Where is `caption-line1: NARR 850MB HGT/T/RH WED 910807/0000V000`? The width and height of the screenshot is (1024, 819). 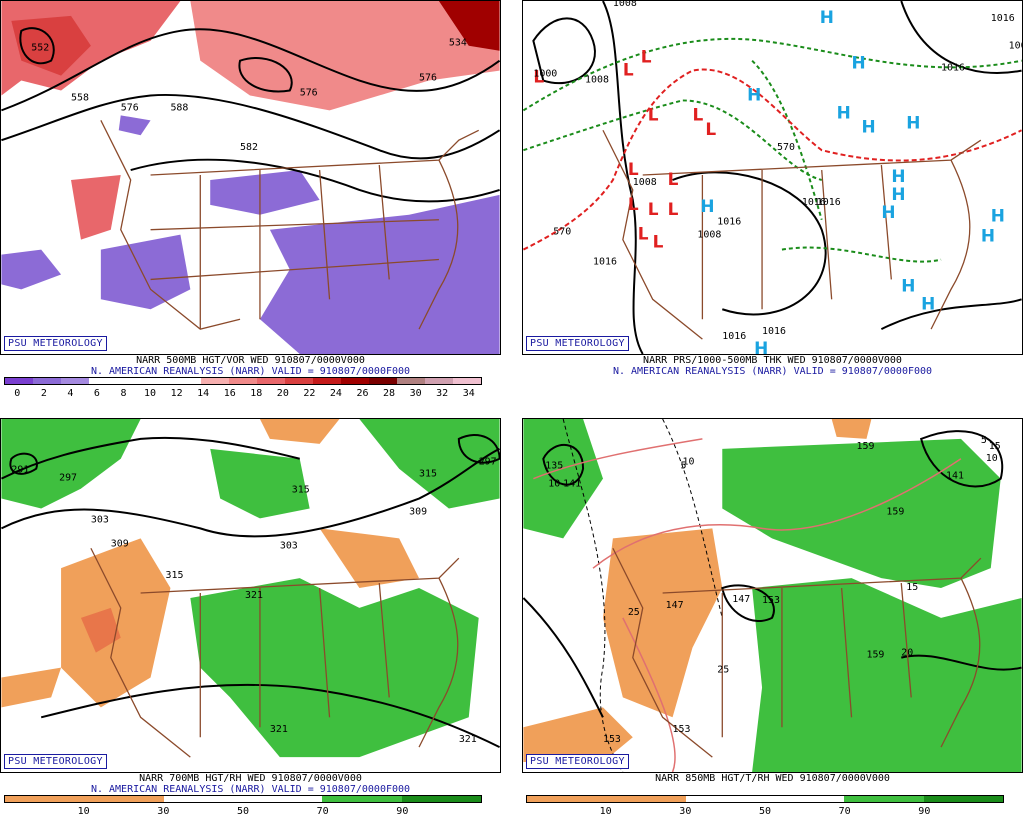
caption-line1: NARR 850MB HGT/T/RH WED 910807/0000V000 is located at coordinates (772, 778).